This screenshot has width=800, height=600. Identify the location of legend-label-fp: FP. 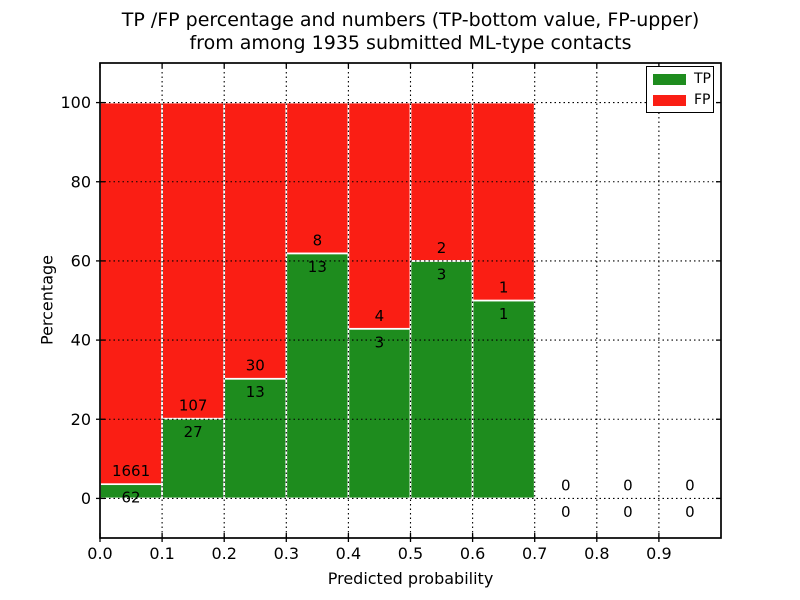
(702, 100).